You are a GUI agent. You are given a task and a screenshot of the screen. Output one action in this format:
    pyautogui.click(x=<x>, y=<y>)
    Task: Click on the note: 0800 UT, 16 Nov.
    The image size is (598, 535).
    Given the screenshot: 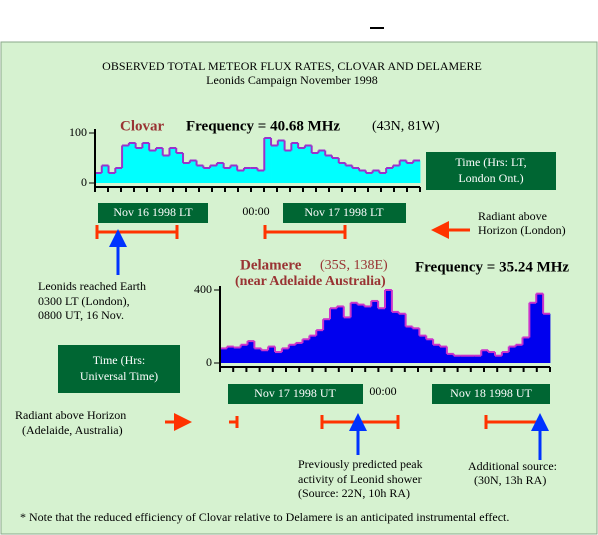 What is the action you would take?
    pyautogui.click(x=81, y=315)
    